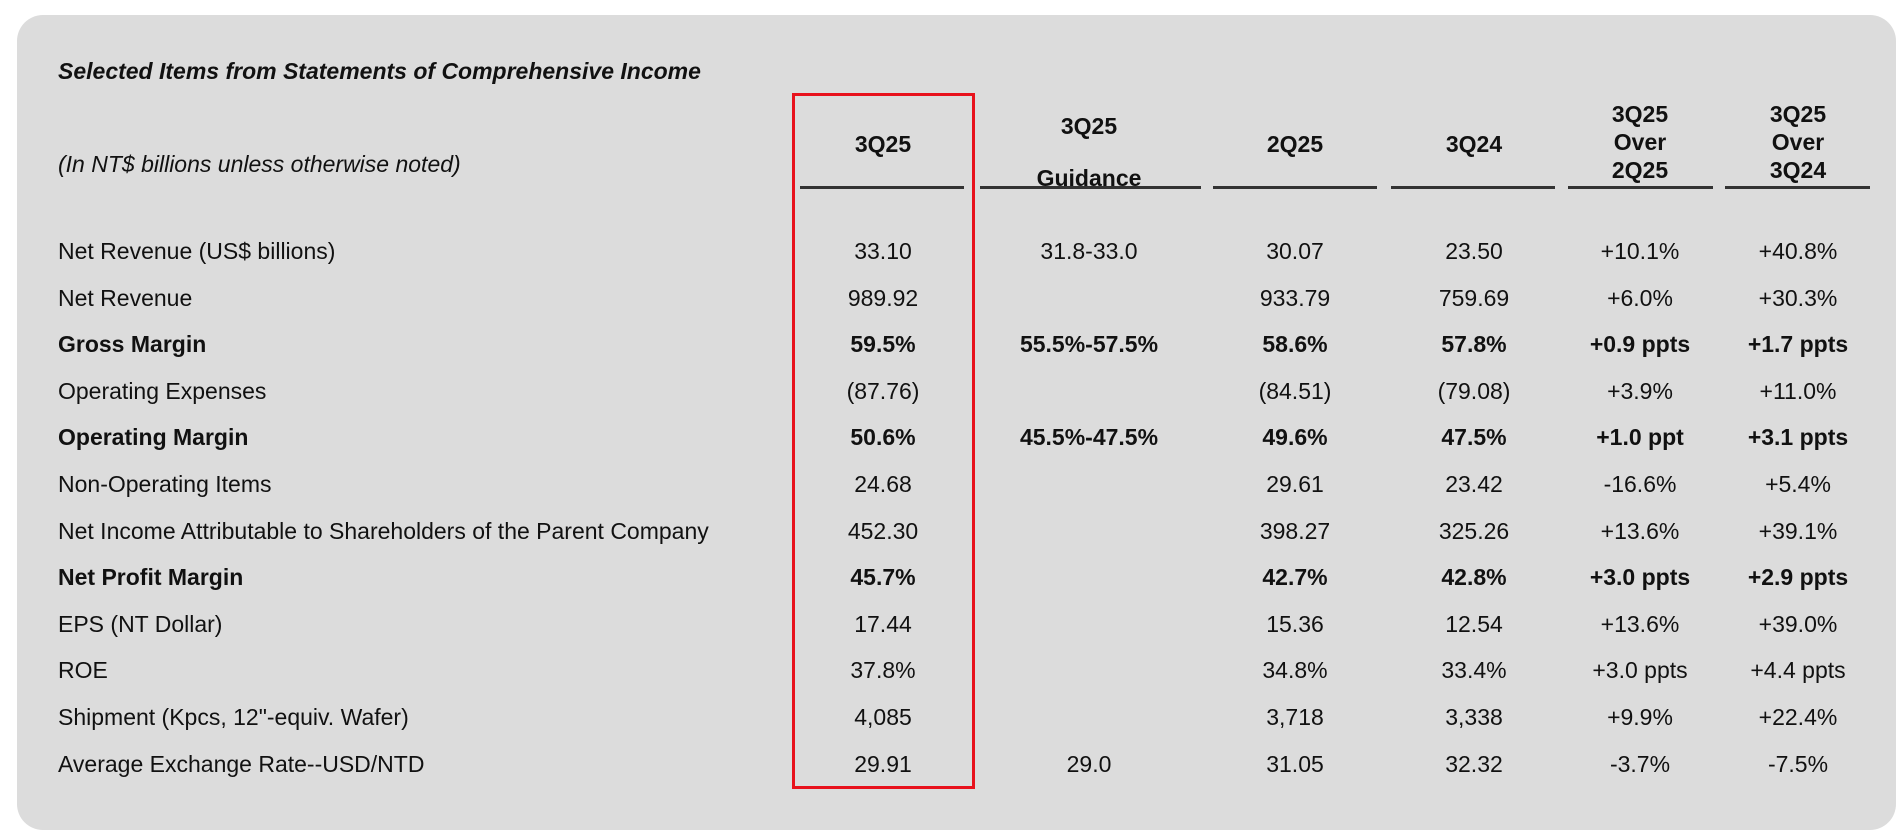 This screenshot has height=840, width=1902. What do you see at coordinates (1640, 344) in the screenshot?
I see `row-value: +0.9 ppts` at bounding box center [1640, 344].